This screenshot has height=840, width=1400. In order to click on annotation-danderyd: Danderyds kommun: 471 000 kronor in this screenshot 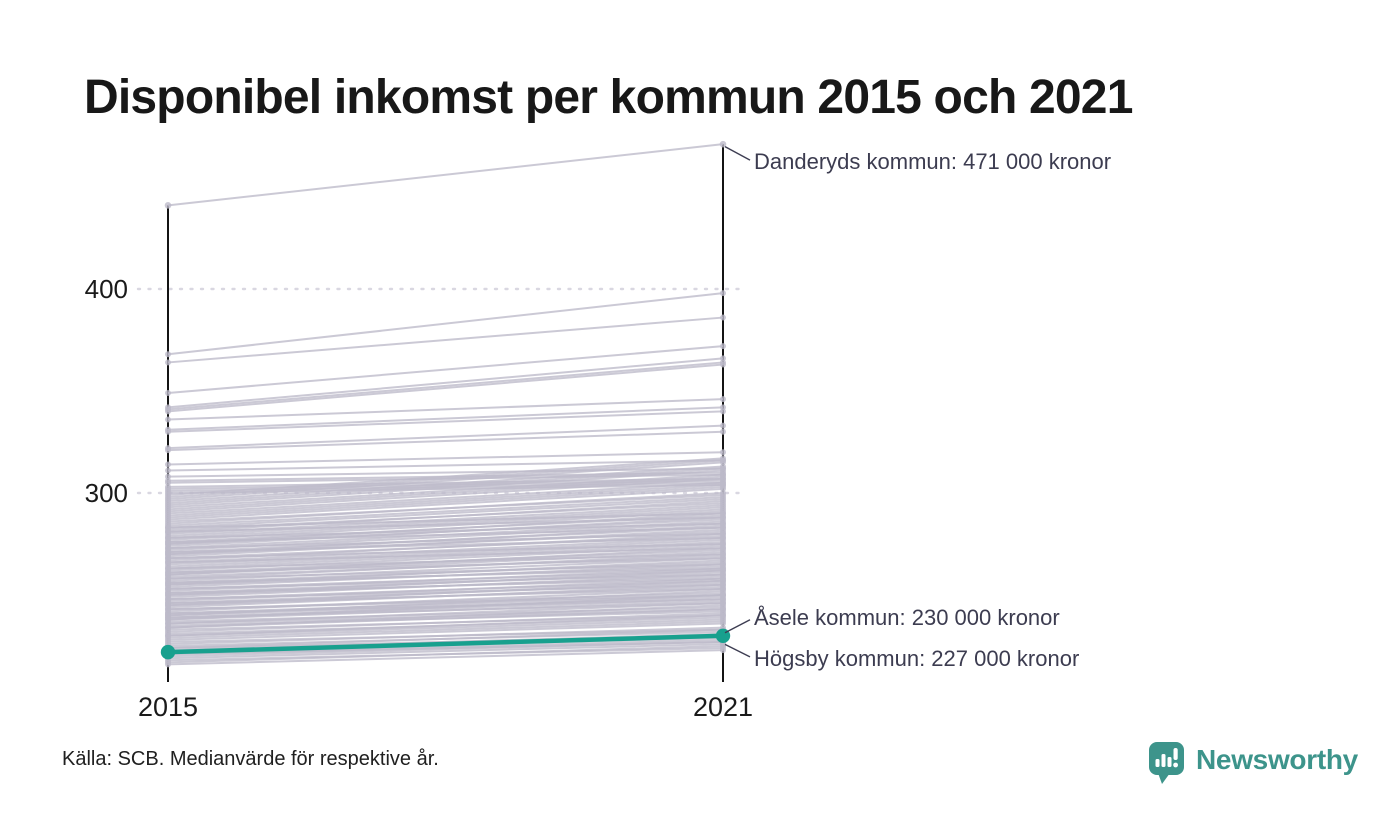, I will do `click(933, 162)`.